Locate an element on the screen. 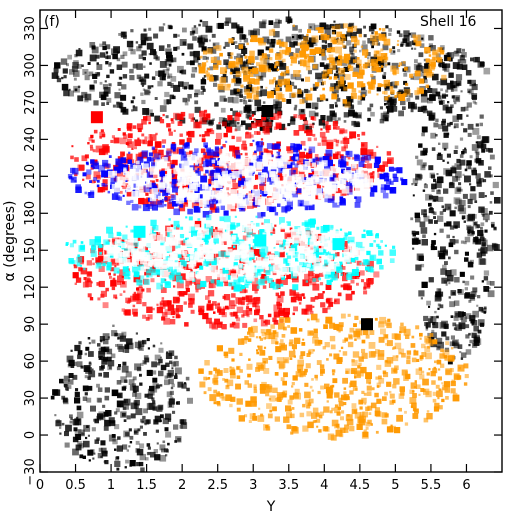  region-orange-upper is located at coordinates (324, 65).